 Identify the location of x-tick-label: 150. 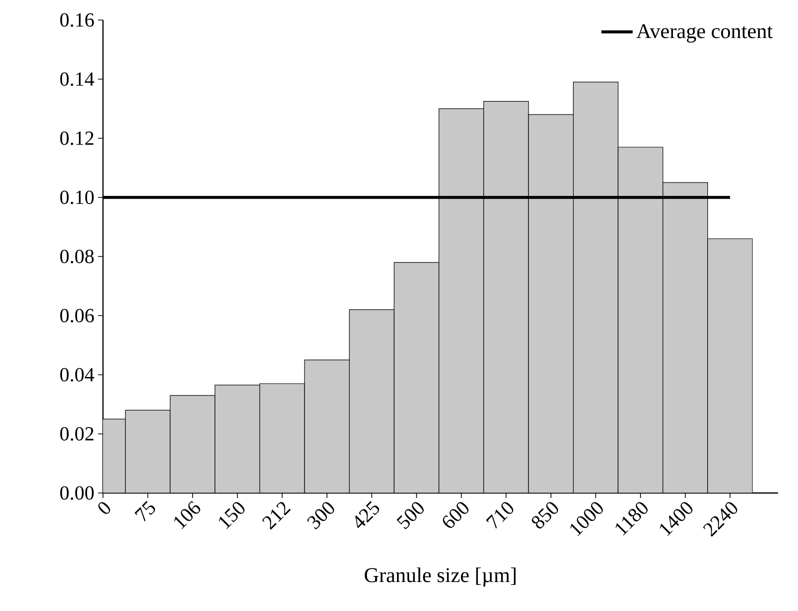
(231, 516).